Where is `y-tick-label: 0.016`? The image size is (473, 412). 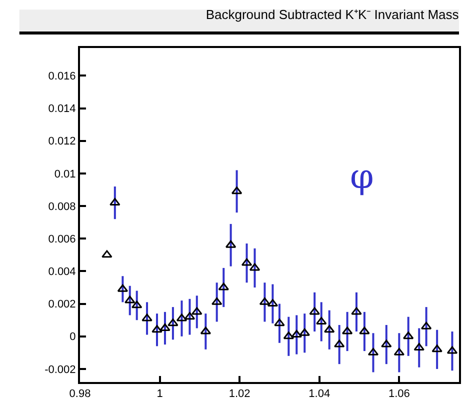 y-tick-label: 0.016 is located at coordinates (62, 76).